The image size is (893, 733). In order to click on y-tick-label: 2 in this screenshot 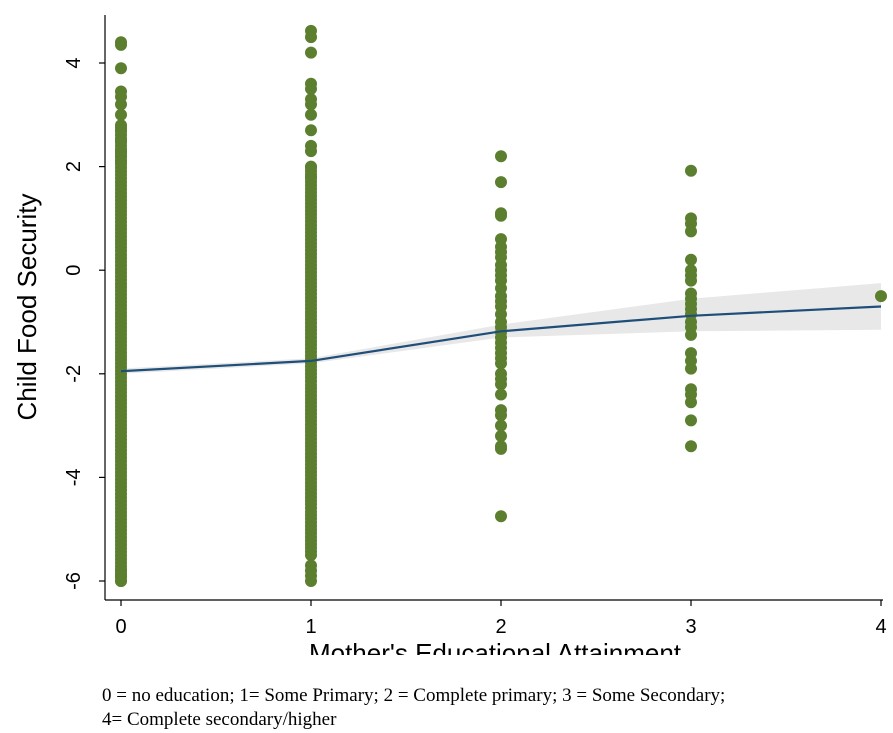, I will do `click(74, 166)`.